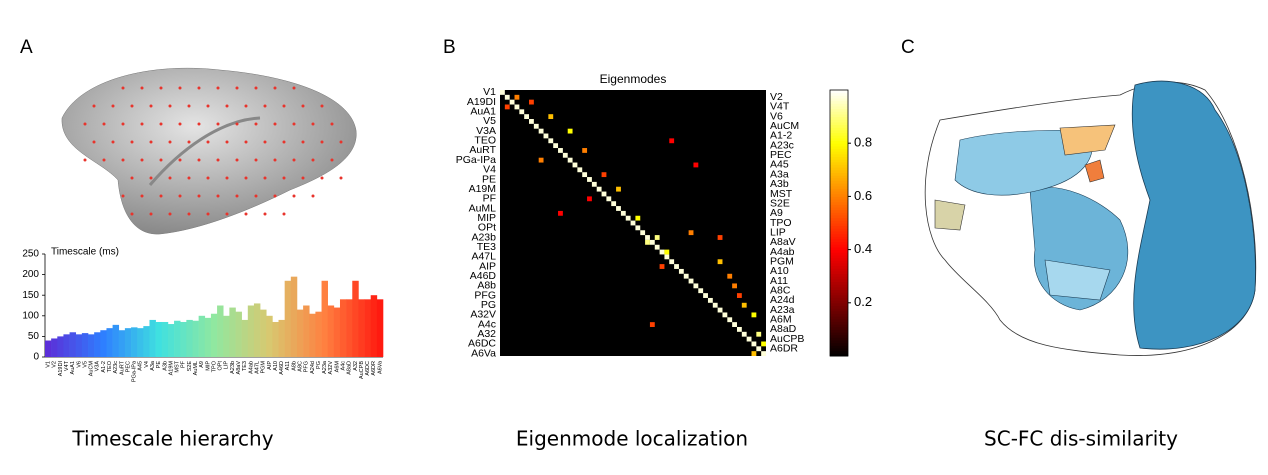  Describe the element at coordinates (128, 366) in the screenshot. I see `x-tick-label: PEC` at that location.